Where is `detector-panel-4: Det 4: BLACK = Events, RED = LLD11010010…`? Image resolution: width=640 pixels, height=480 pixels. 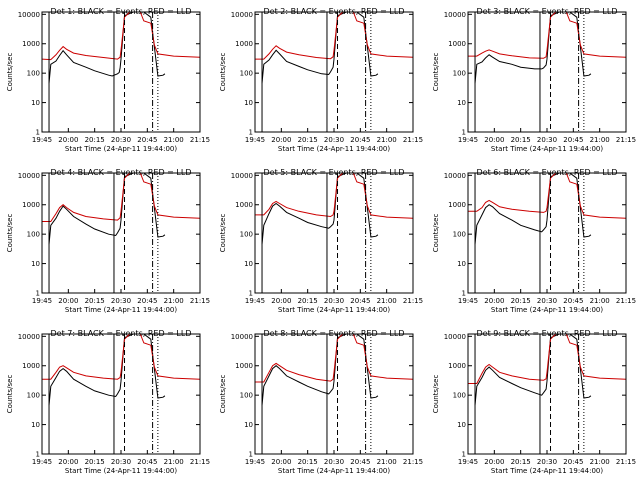
detector-panel-4: Det 4: BLACK = Events, RED = LLD11010010… is located at coordinates (108, 241).